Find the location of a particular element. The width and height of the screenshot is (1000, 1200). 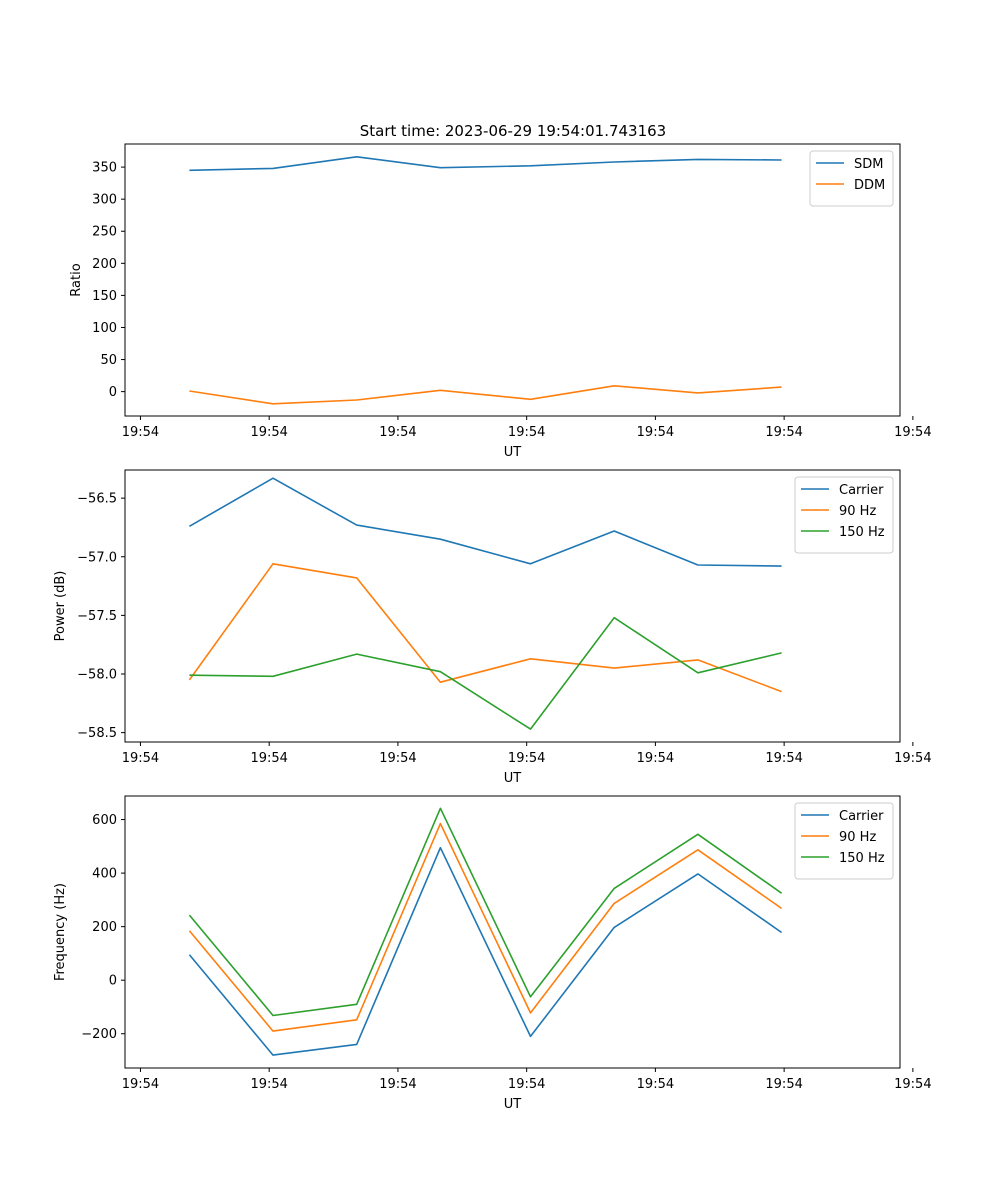

y-tick-label: −58.0 is located at coordinates (97, 675).